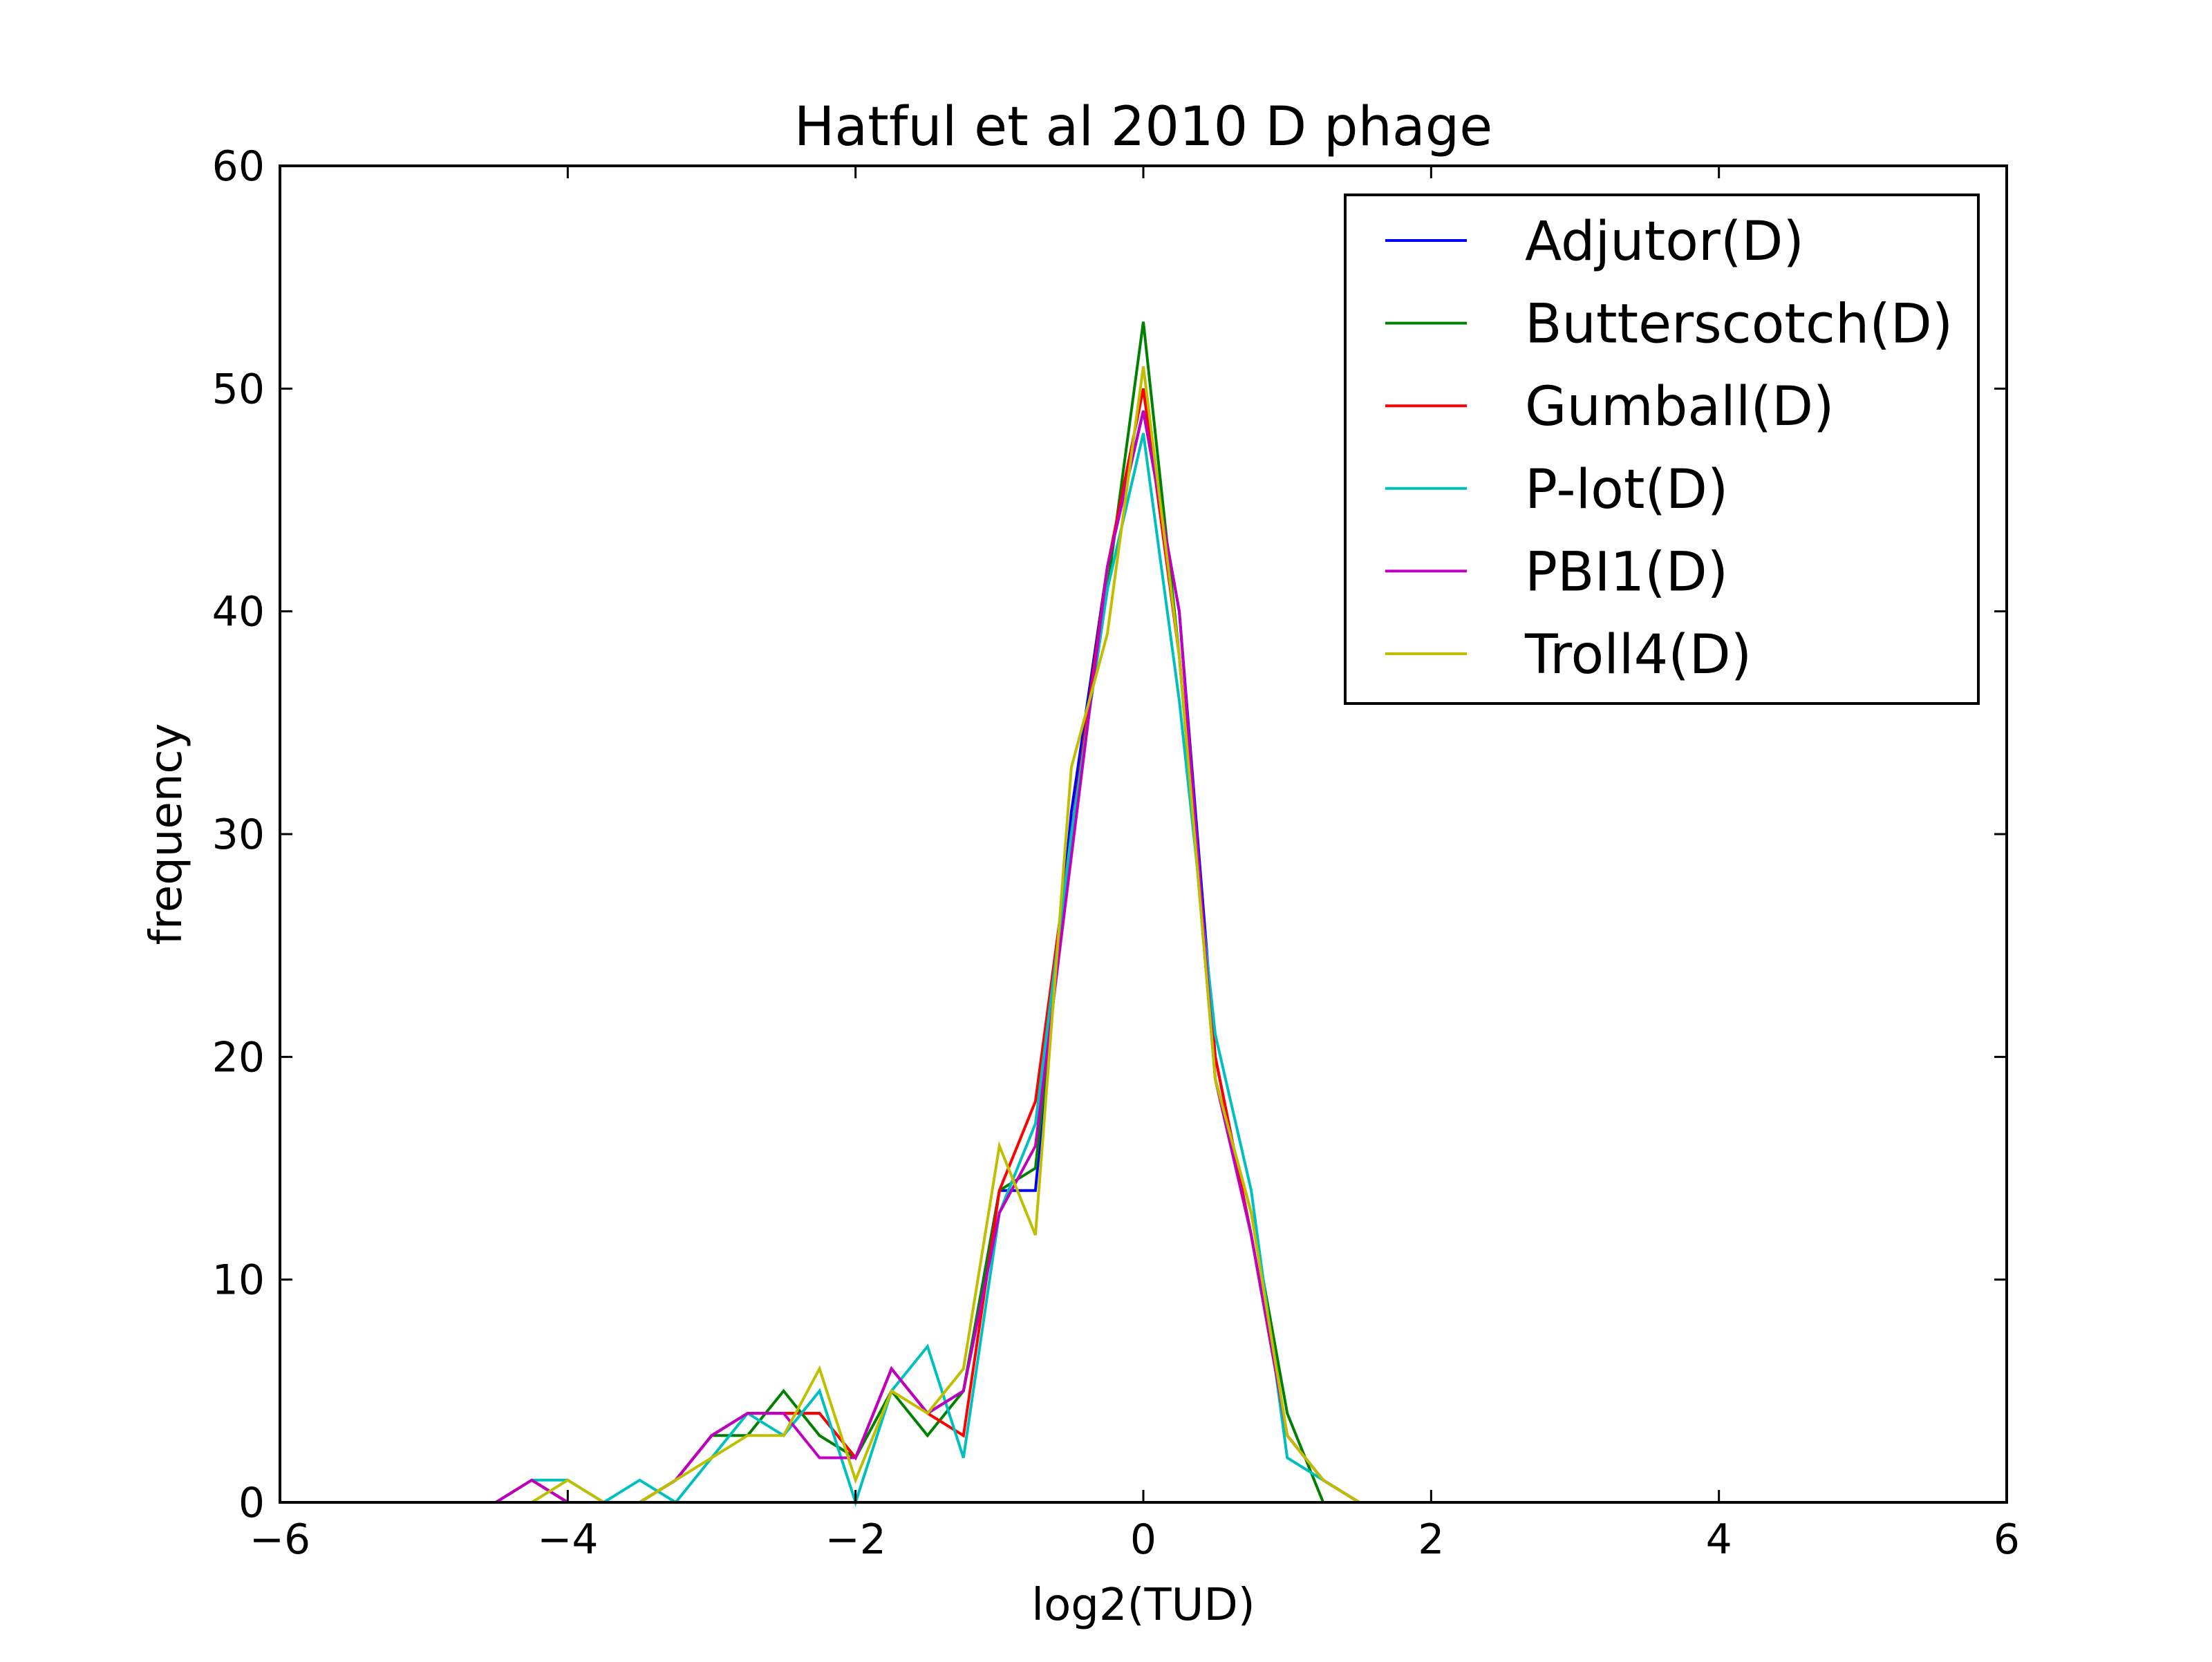 The image size is (2212, 1662). Describe the element at coordinates (239, 166) in the screenshot. I see `y-tick-label: 60` at that location.